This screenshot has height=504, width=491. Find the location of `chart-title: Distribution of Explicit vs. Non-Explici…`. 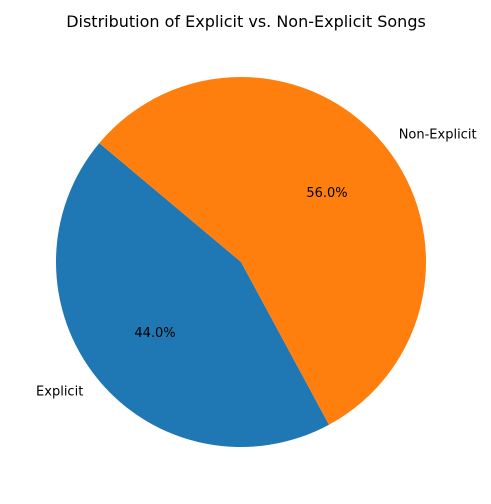

chart-title: Distribution of Explicit vs. Non-Explici… is located at coordinates (246, 21).